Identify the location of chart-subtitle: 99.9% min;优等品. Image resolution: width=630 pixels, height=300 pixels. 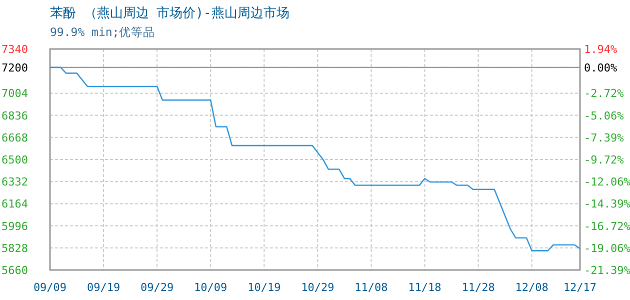
(103, 32).